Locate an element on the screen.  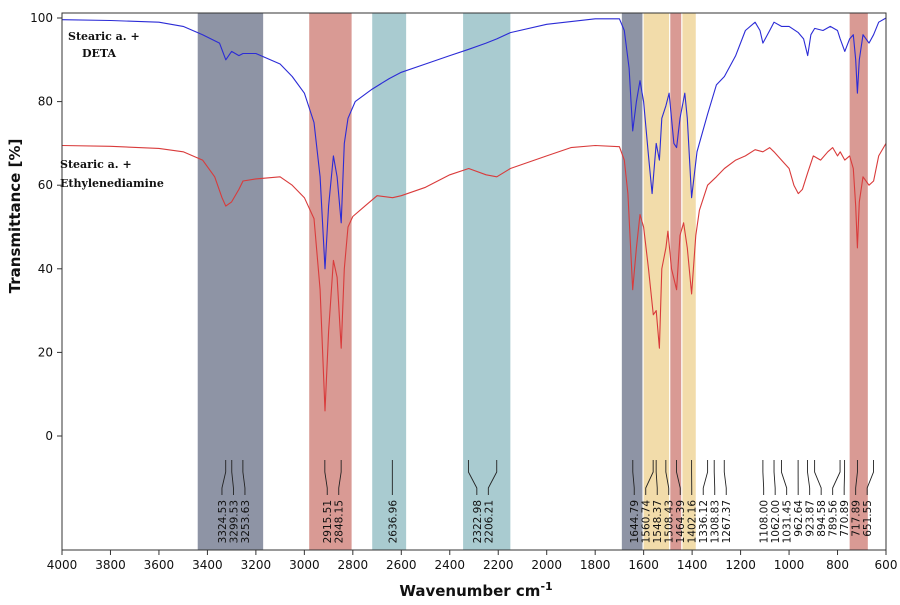
peak-label-13: 1464.39 is located at coordinates (681, 521).